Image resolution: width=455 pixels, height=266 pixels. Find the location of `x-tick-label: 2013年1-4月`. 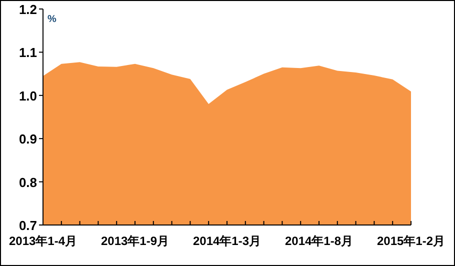

x-tick-label: 2013年1-4月 is located at coordinates (43, 241).